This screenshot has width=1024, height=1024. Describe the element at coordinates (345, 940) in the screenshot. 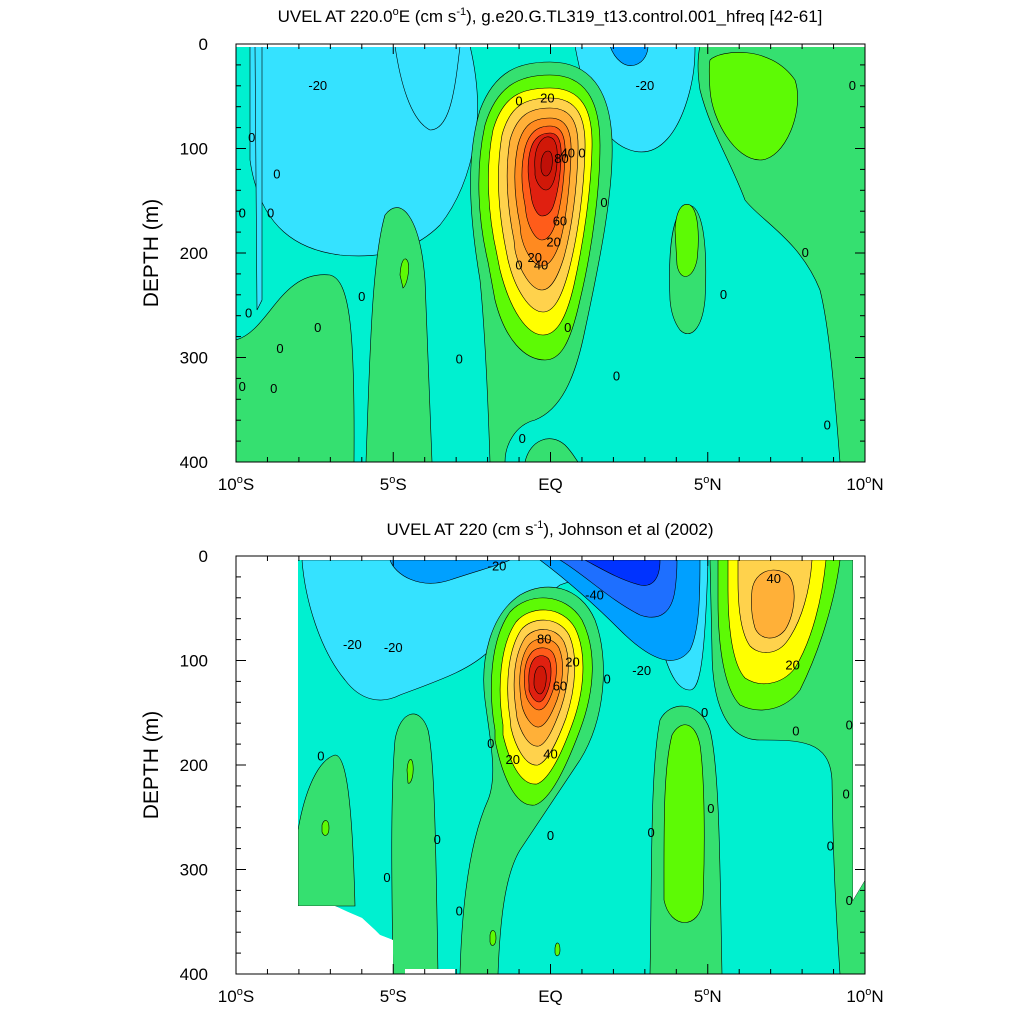

I see `panel2-mask-southwest` at that location.